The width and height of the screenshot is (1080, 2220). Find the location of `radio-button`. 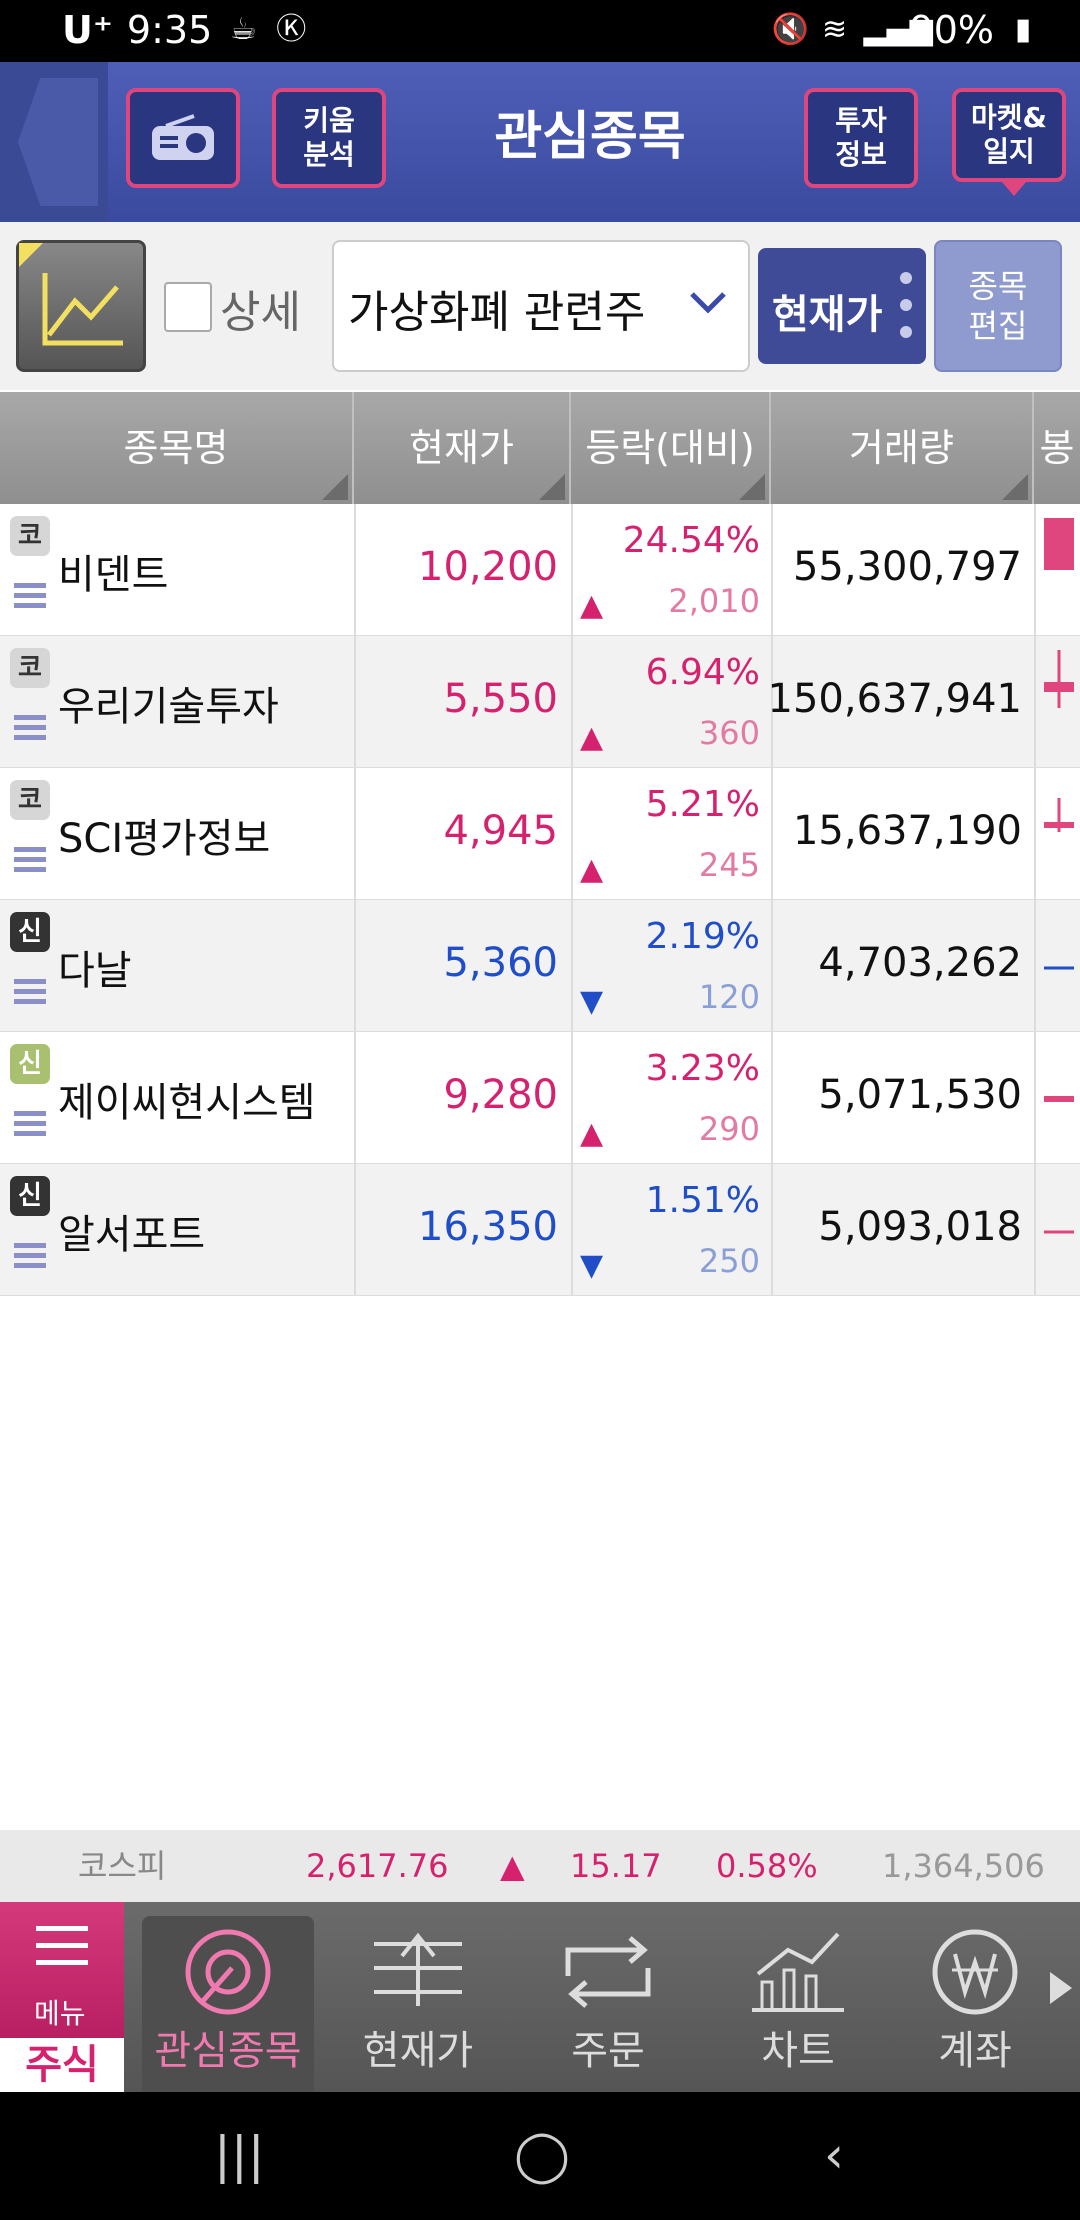

radio-button is located at coordinates (183, 138).